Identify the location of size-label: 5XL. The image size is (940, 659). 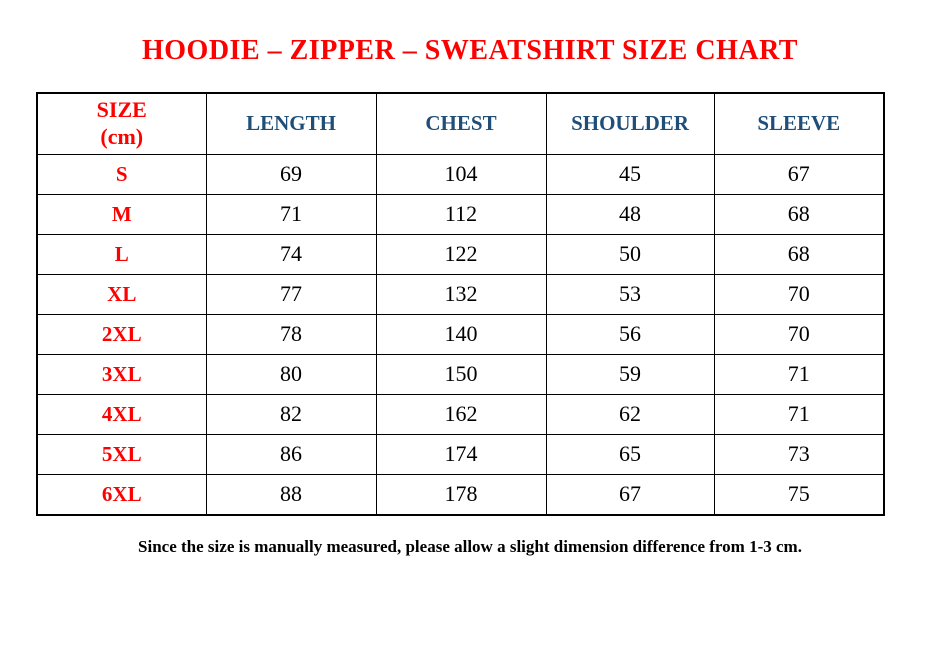
(121, 454).